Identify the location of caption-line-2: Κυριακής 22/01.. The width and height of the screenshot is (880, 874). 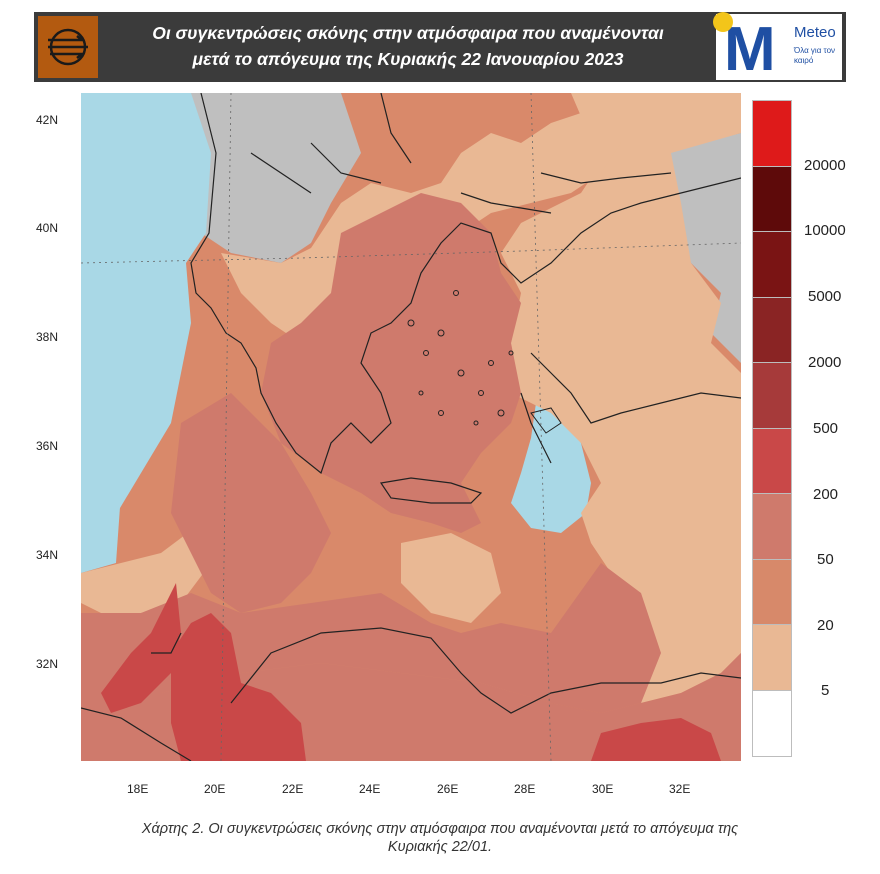
(440, 847).